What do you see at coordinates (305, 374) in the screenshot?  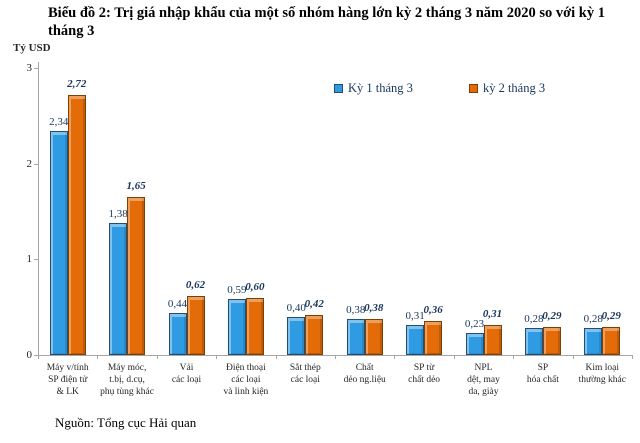 I see `x-category-label: Sắt thép các loại` at bounding box center [305, 374].